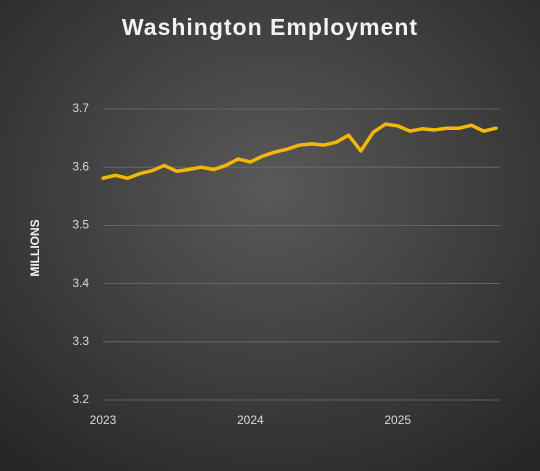 The width and height of the screenshot is (540, 471). What do you see at coordinates (299, 151) in the screenshot?
I see `line-series` at bounding box center [299, 151].